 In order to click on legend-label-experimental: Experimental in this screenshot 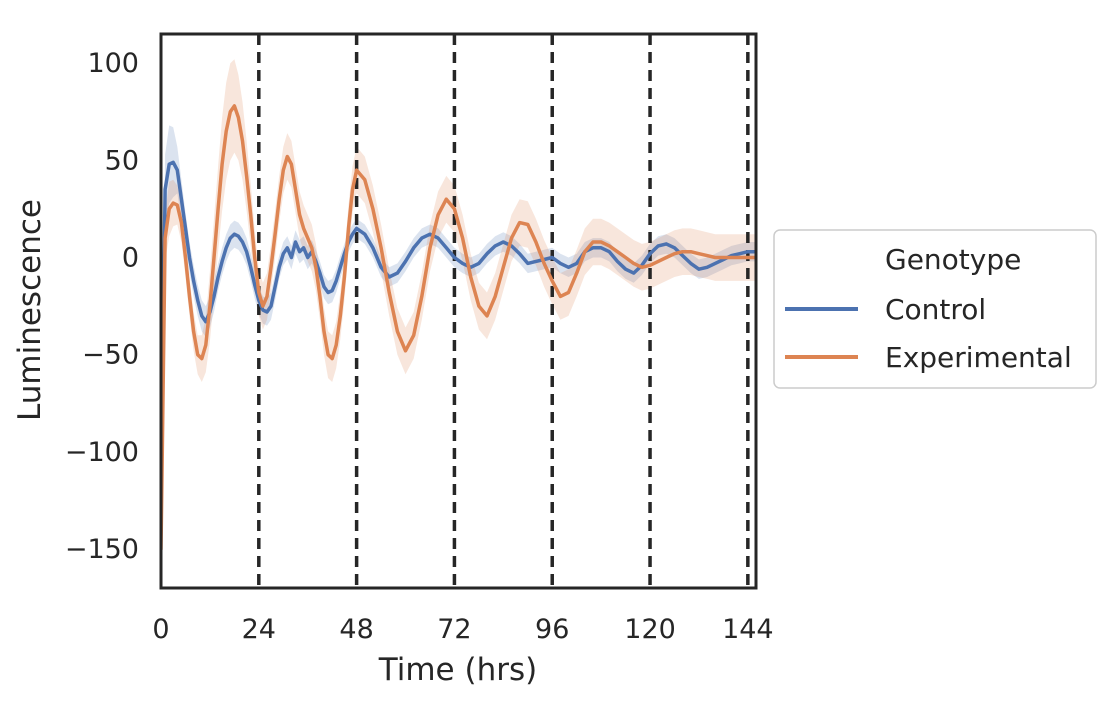, I will do `click(978, 357)`.